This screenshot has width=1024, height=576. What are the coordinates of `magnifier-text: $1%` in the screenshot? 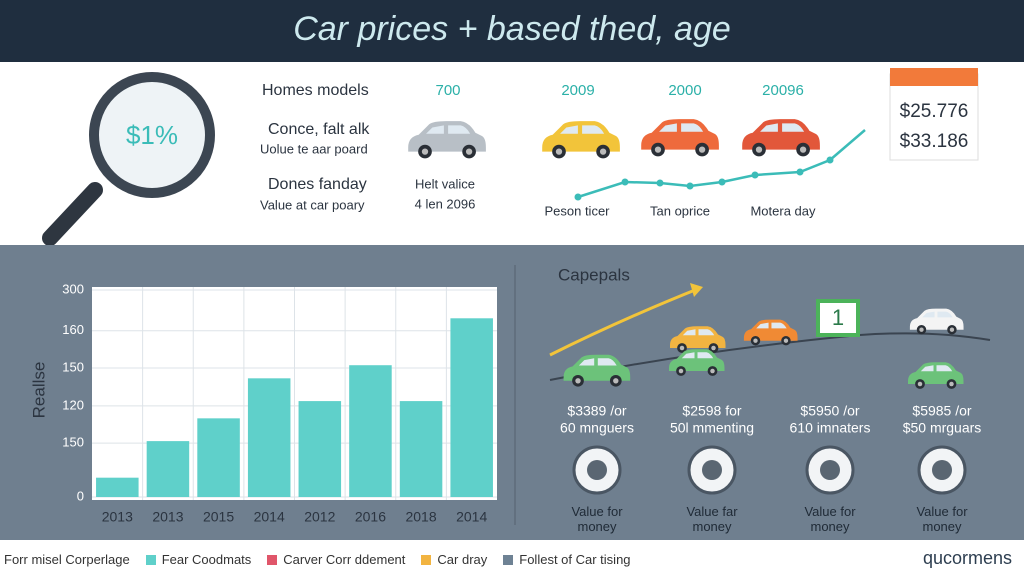 It's located at (152, 135).